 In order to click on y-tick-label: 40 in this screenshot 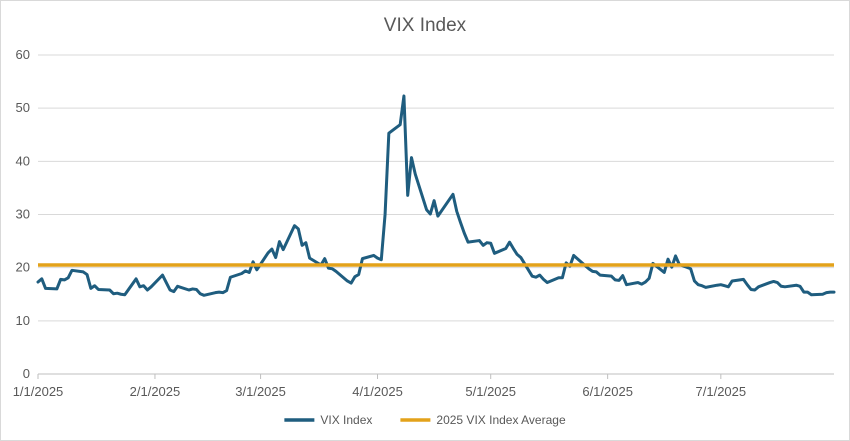, I will do `click(23, 160)`.